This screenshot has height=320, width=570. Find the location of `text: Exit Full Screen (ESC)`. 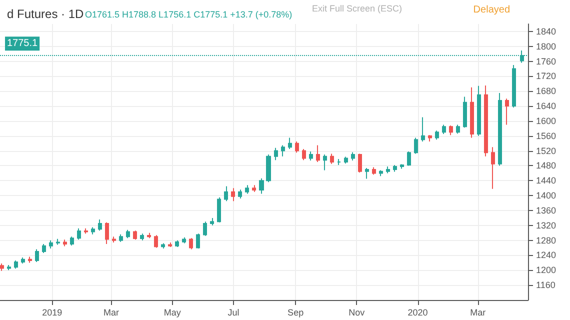

text: Exit Full Screen (ESC) is located at coordinates (357, 9).